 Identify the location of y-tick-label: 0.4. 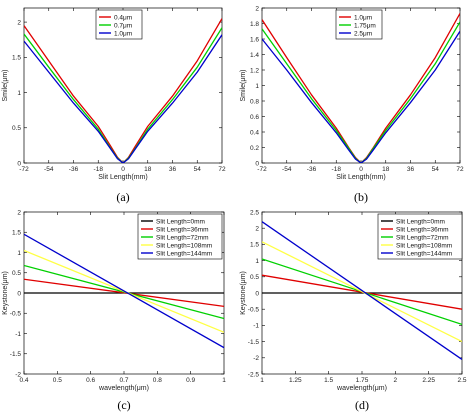
(254, 132).